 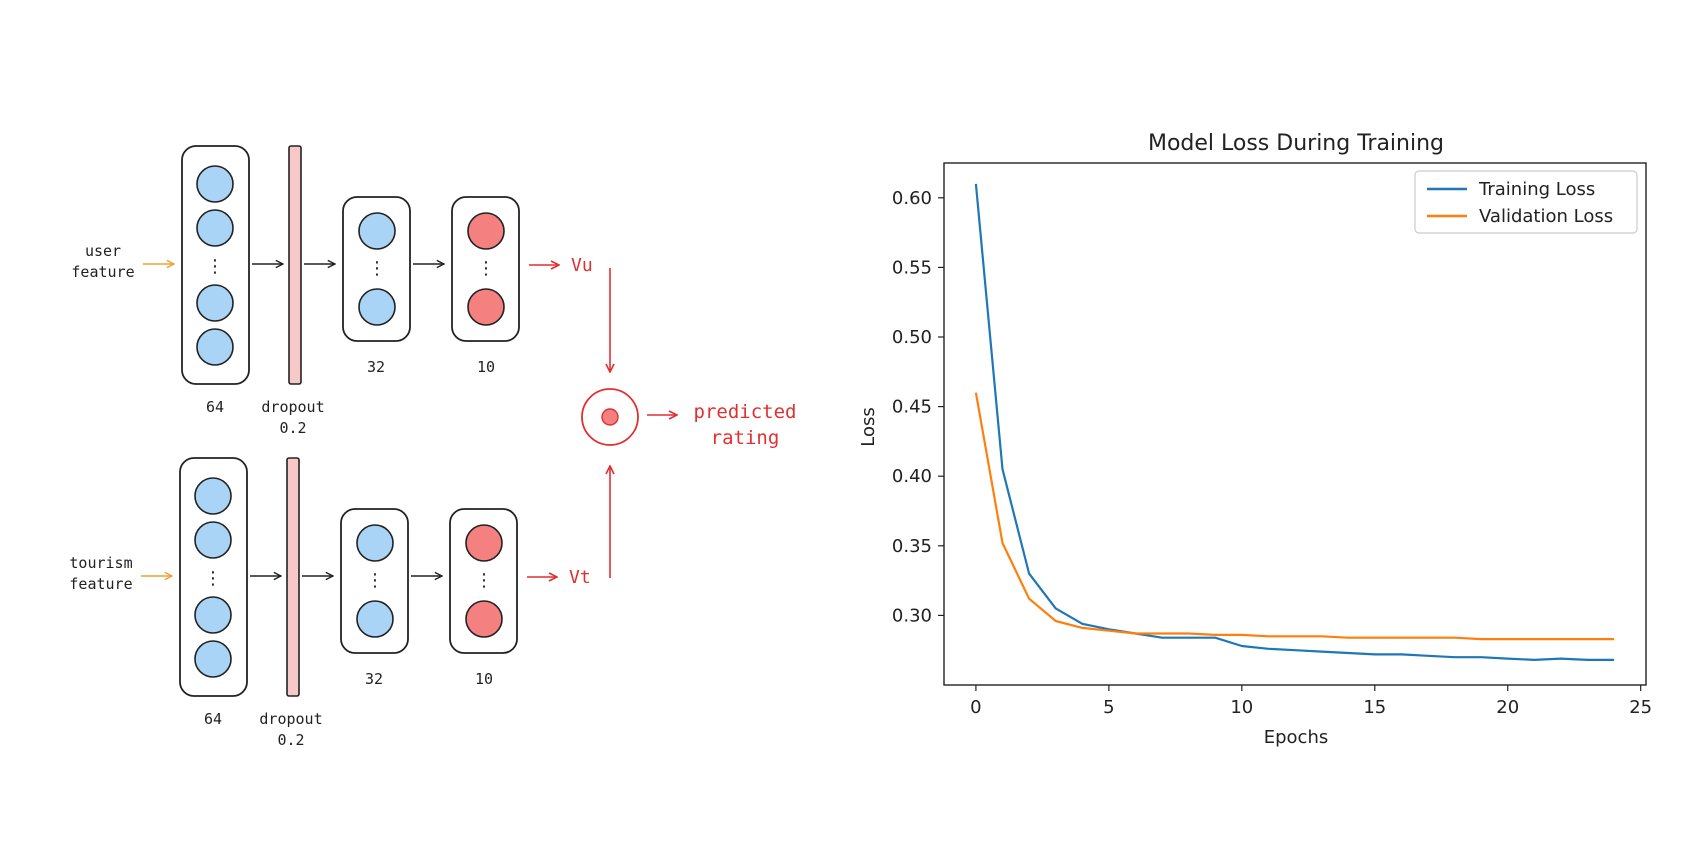 I want to click on user-input-label-line1: user, so click(x=103, y=251).